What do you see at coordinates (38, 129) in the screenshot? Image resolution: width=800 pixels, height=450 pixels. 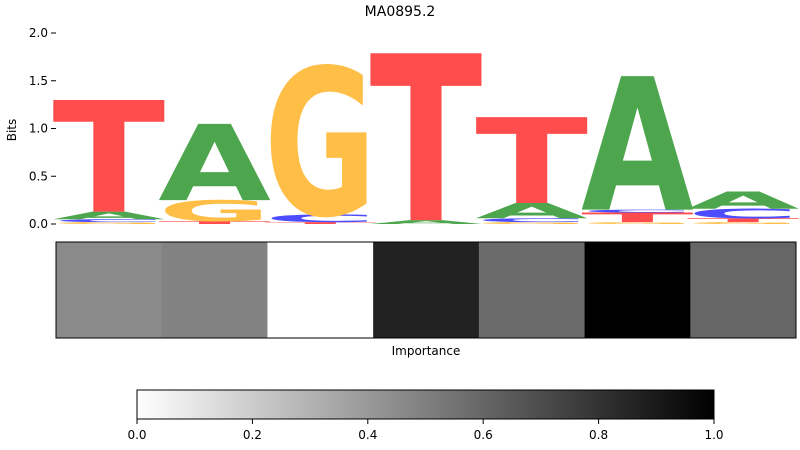 I see `y-tick-label: 1.0` at bounding box center [38, 129].